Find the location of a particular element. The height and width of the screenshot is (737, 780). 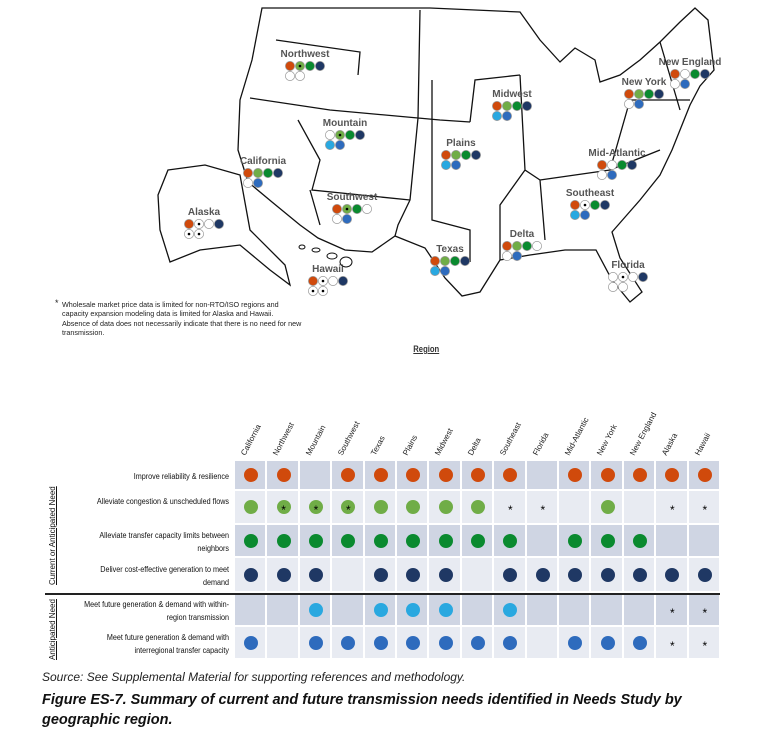

column-header: New England is located at coordinates (643, 433).